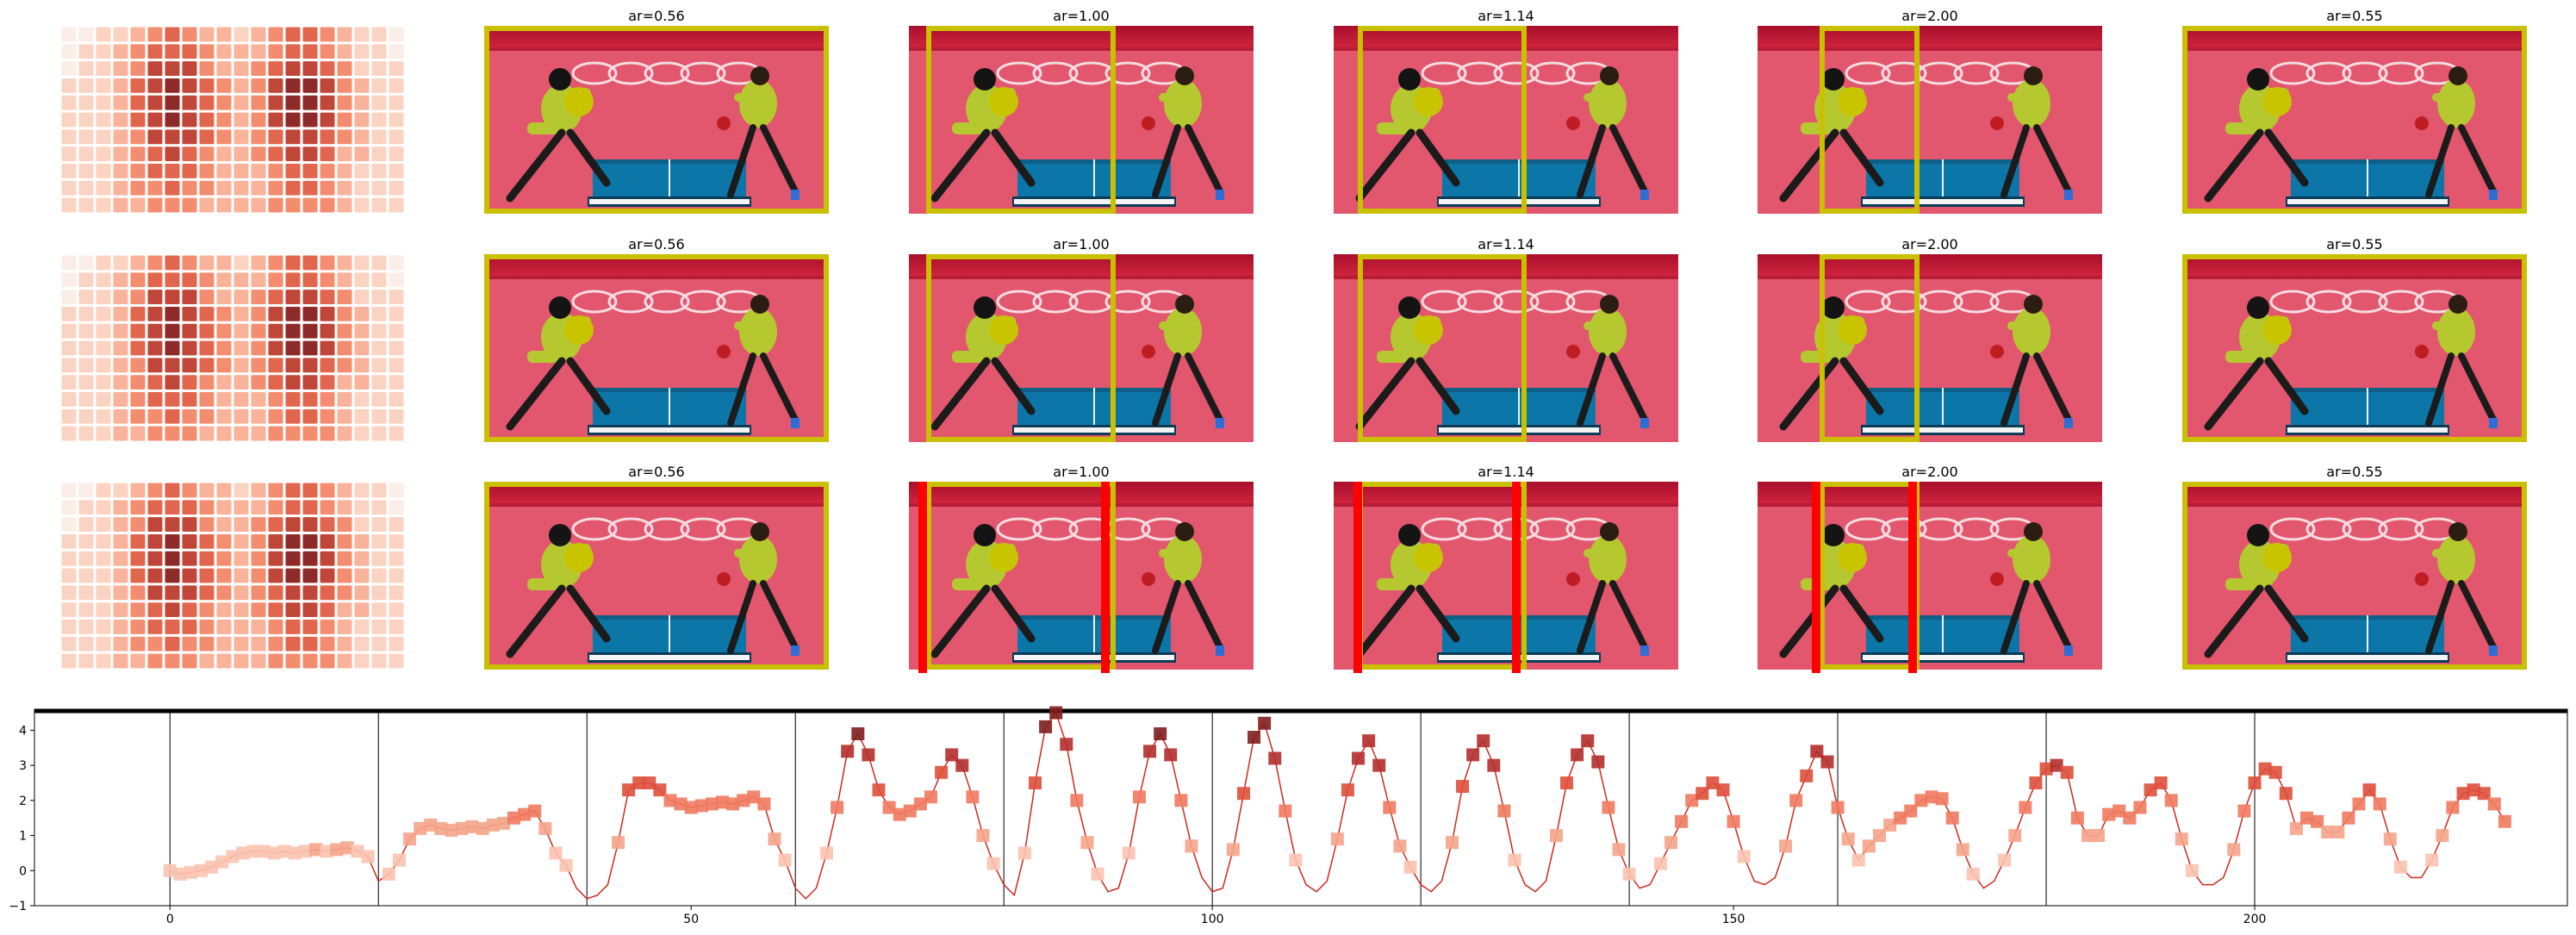  I want to click on crop-panel: ar=0.56, so click(657, 111).